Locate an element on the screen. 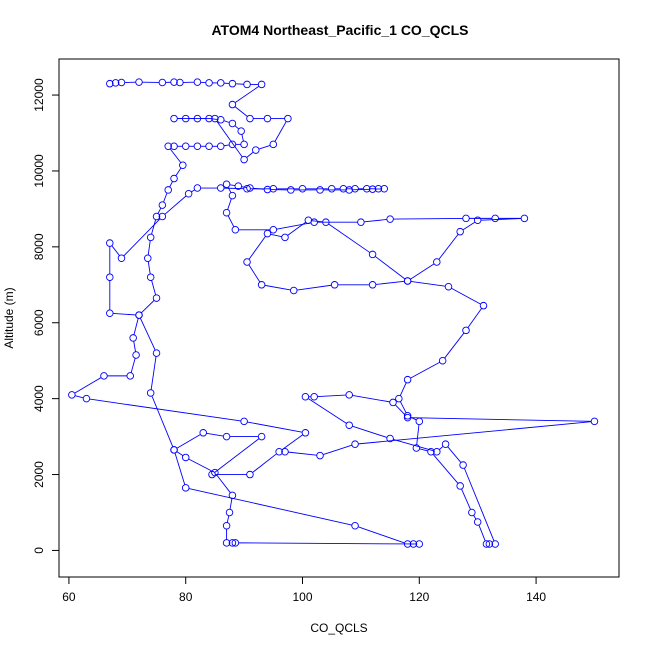 The width and height of the screenshot is (650, 650). x-tick-label: 140 is located at coordinates (536, 597).